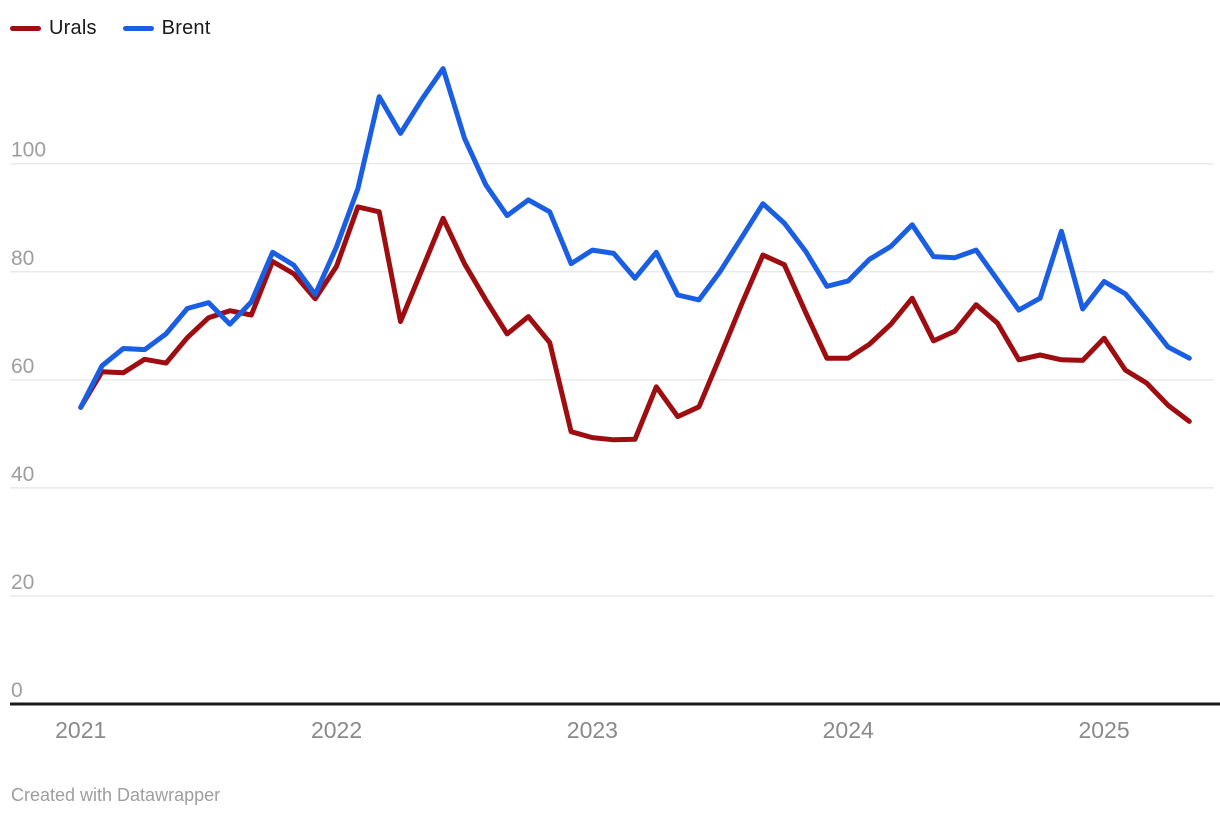 This screenshot has height=820, width=1220. What do you see at coordinates (336, 730) in the screenshot?
I see `x-tick-label-2022: 2022` at bounding box center [336, 730].